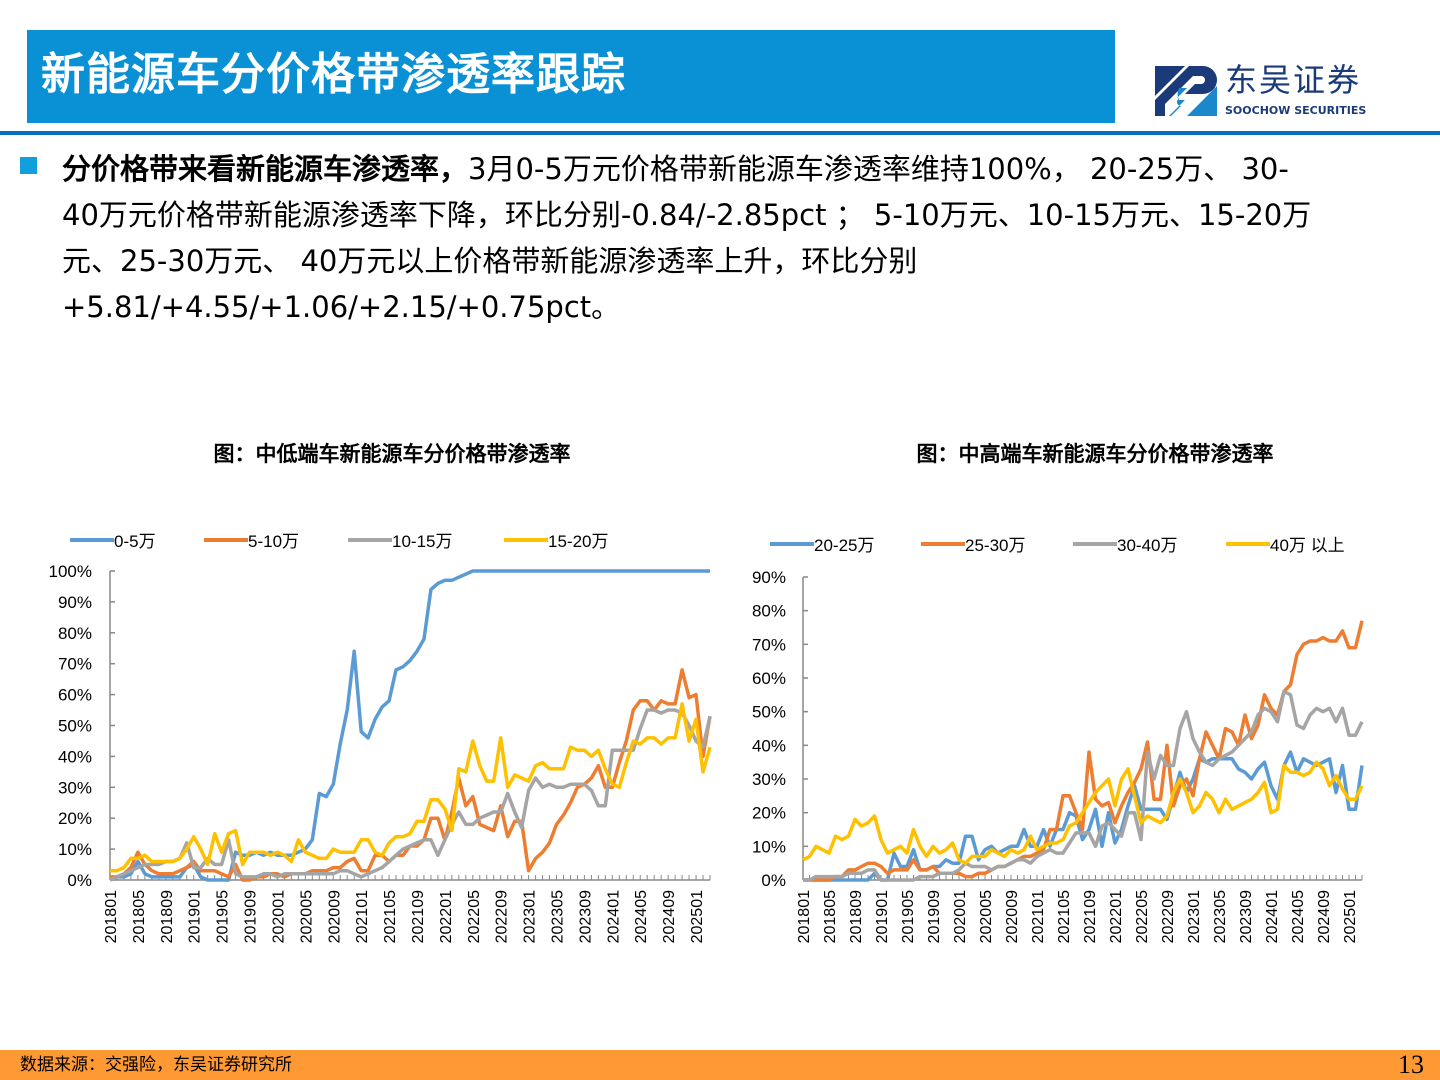  I want to click on x-tick-label: 202005, so click(306, 916).